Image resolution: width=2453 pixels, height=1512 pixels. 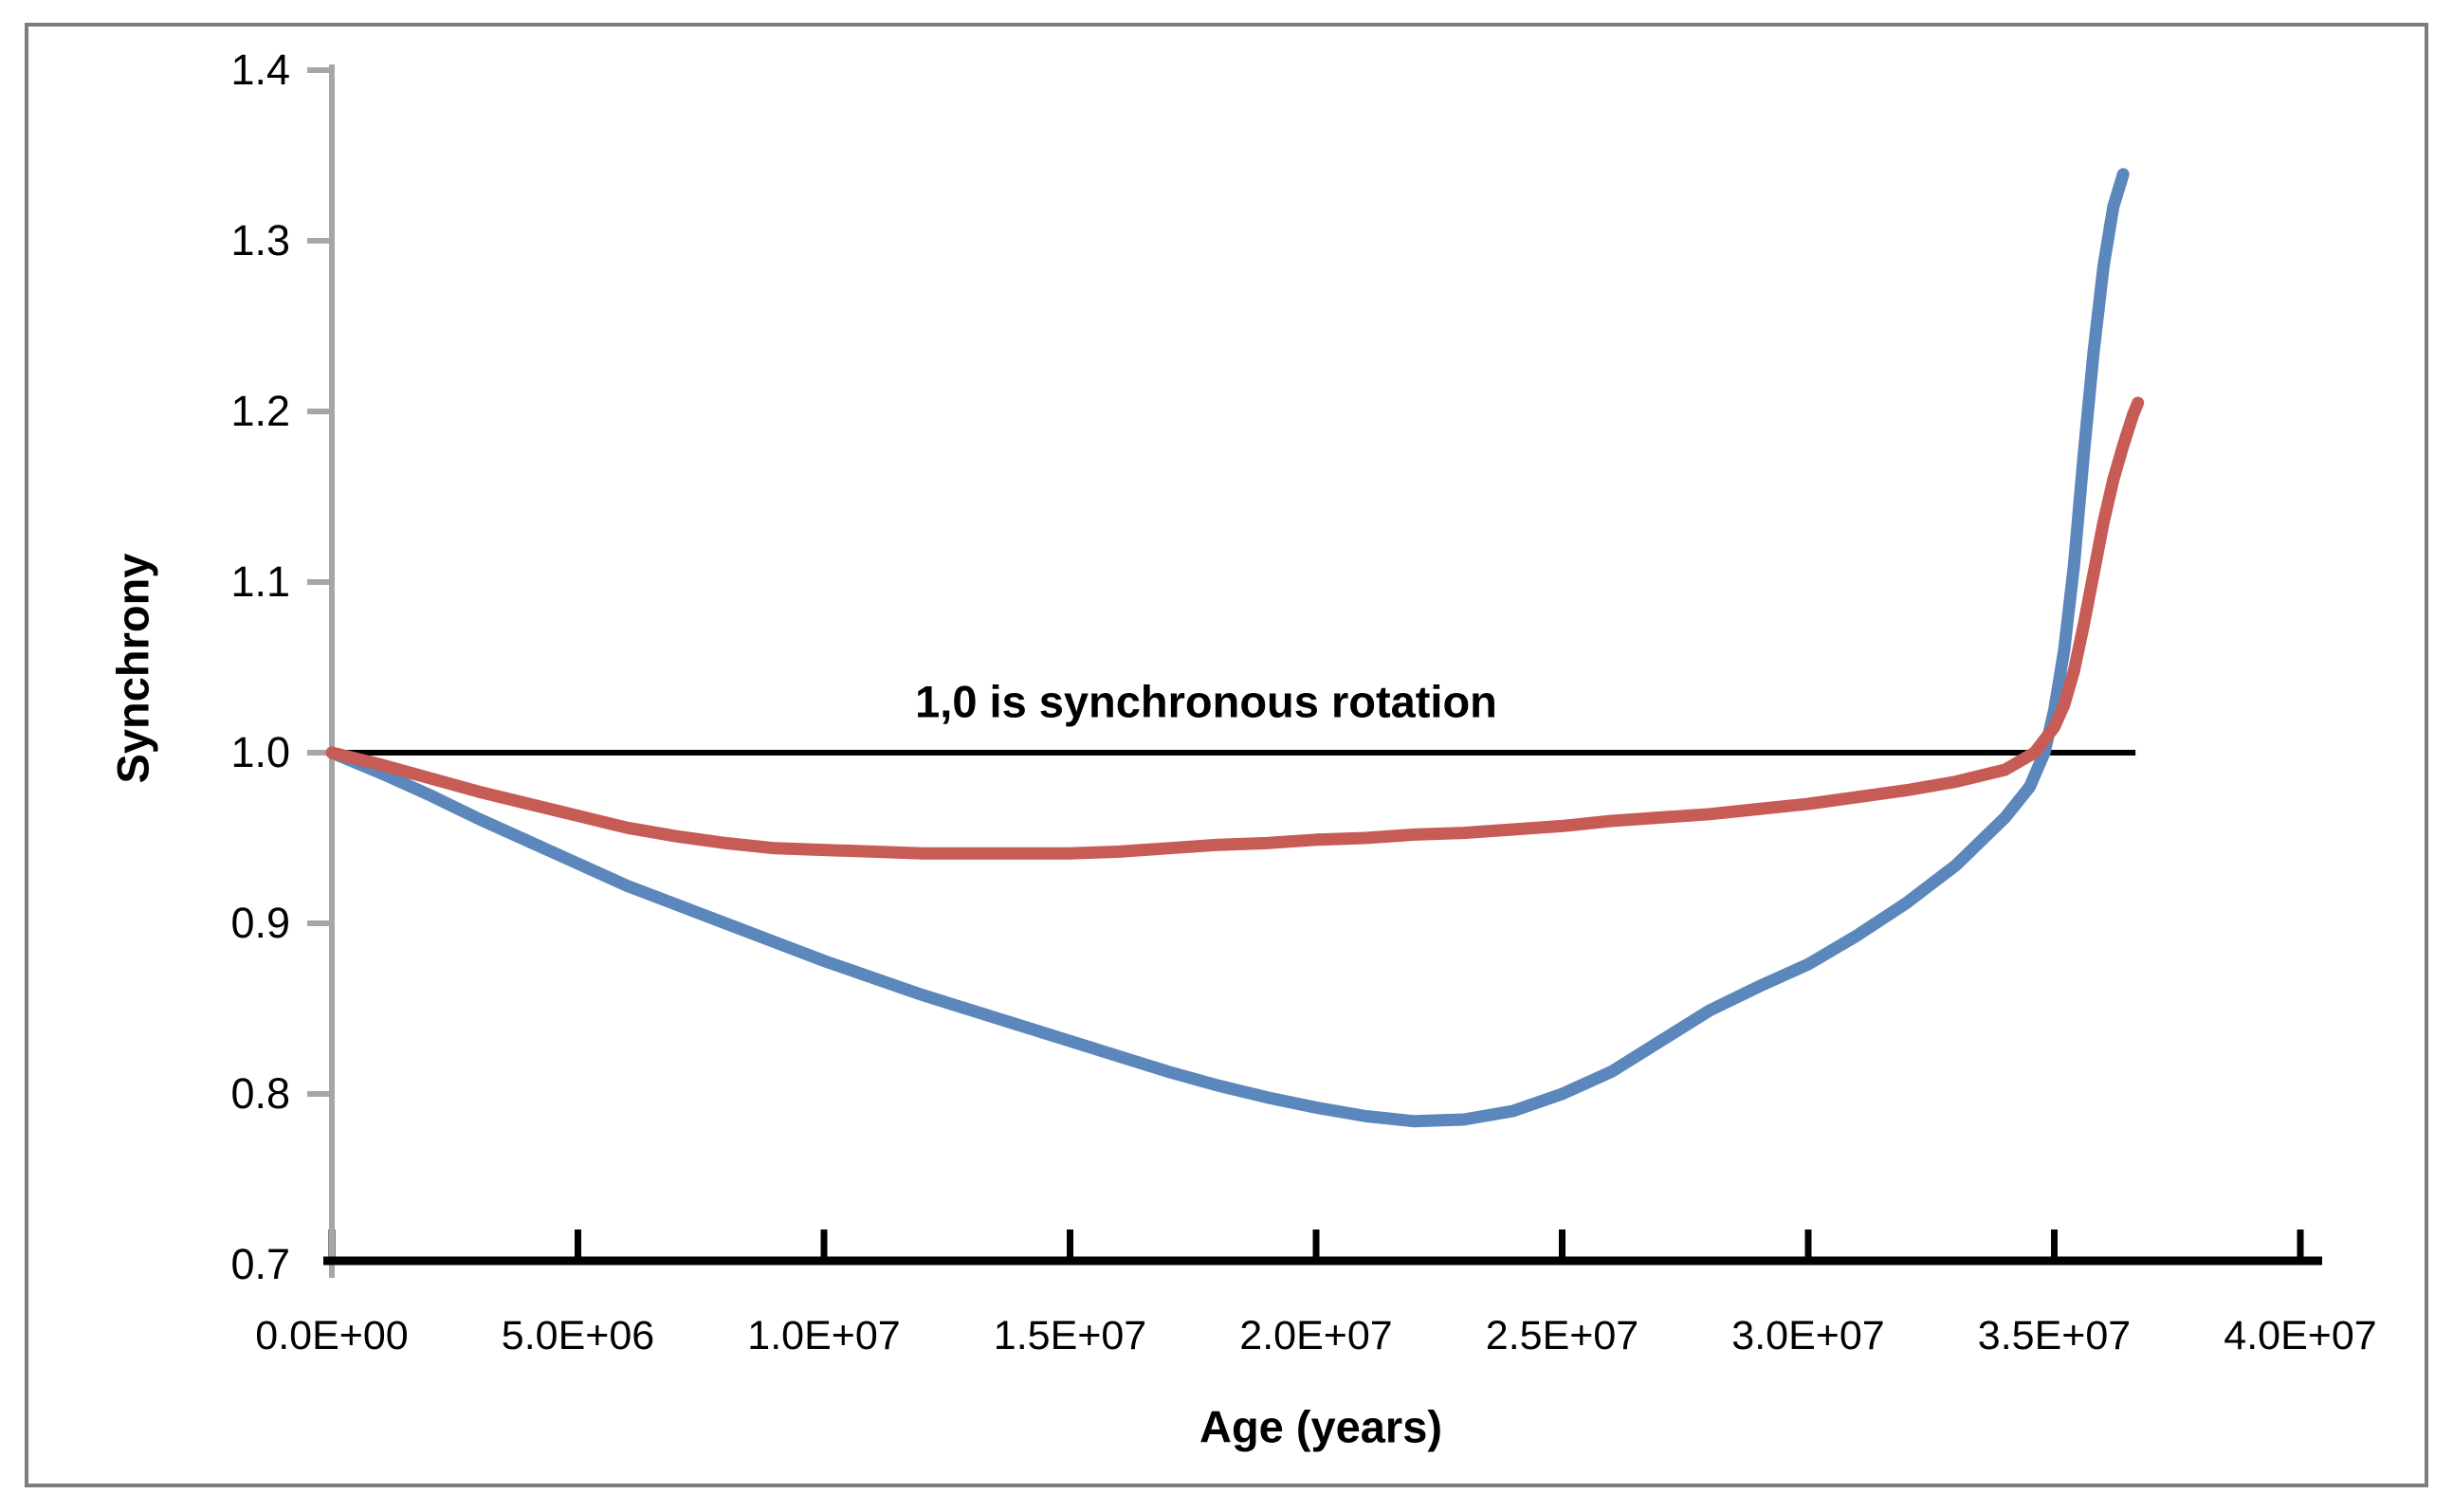 What do you see at coordinates (1316, 1243) in the screenshot?
I see `x-axis-tick-marks` at bounding box center [1316, 1243].